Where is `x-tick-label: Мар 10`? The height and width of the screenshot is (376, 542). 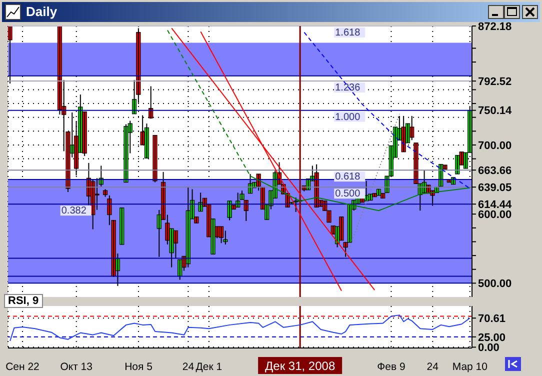
x-tick-label: Мар 10 is located at coordinates (470, 367).